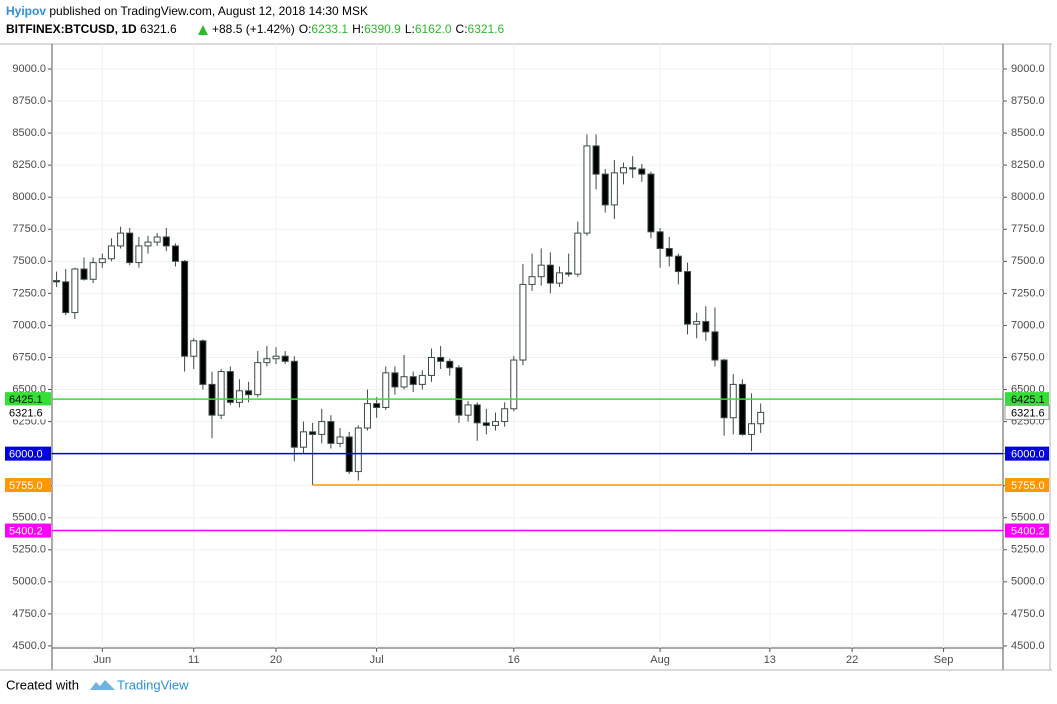 The image size is (1057, 704). Describe the element at coordinates (158, 29) in the screenshot. I see `last: 6321.6` at that location.